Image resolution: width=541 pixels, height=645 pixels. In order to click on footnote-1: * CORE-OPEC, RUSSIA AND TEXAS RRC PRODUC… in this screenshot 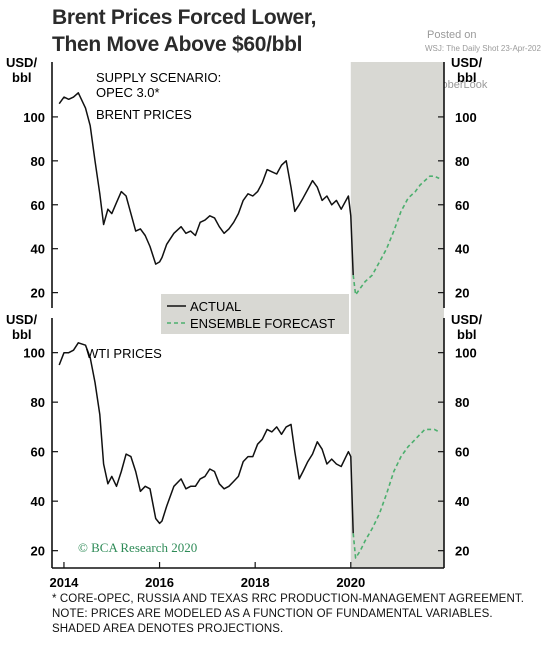, I will do `click(288, 599)`.